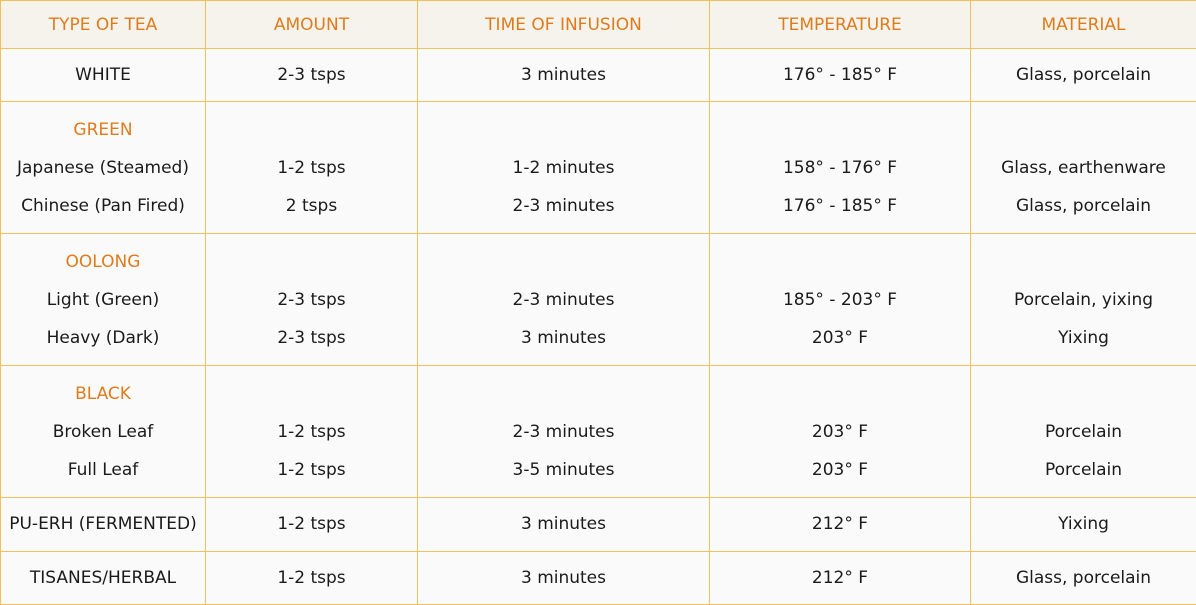  I want to click on amount-value: 2 tsps, so click(311, 205).